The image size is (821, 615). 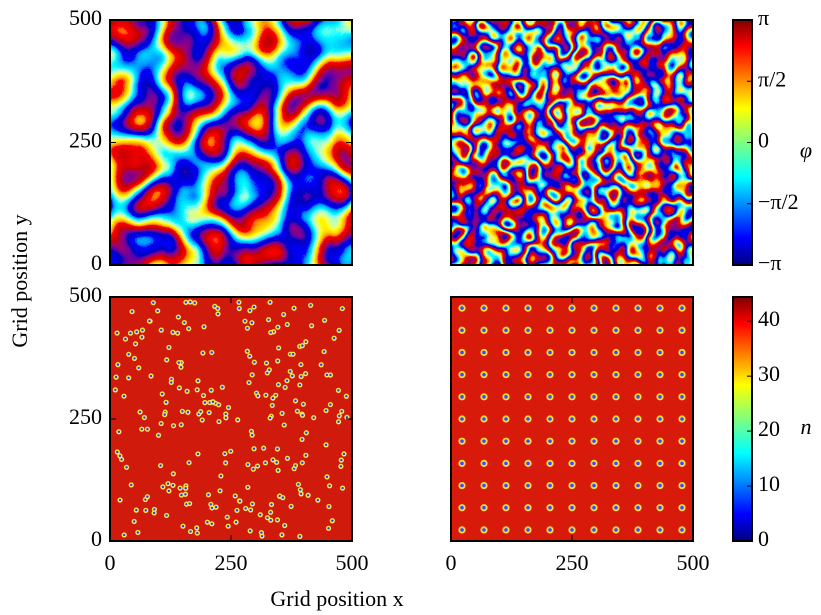 I want to click on y-tick-label: 250, so click(x=85, y=140).